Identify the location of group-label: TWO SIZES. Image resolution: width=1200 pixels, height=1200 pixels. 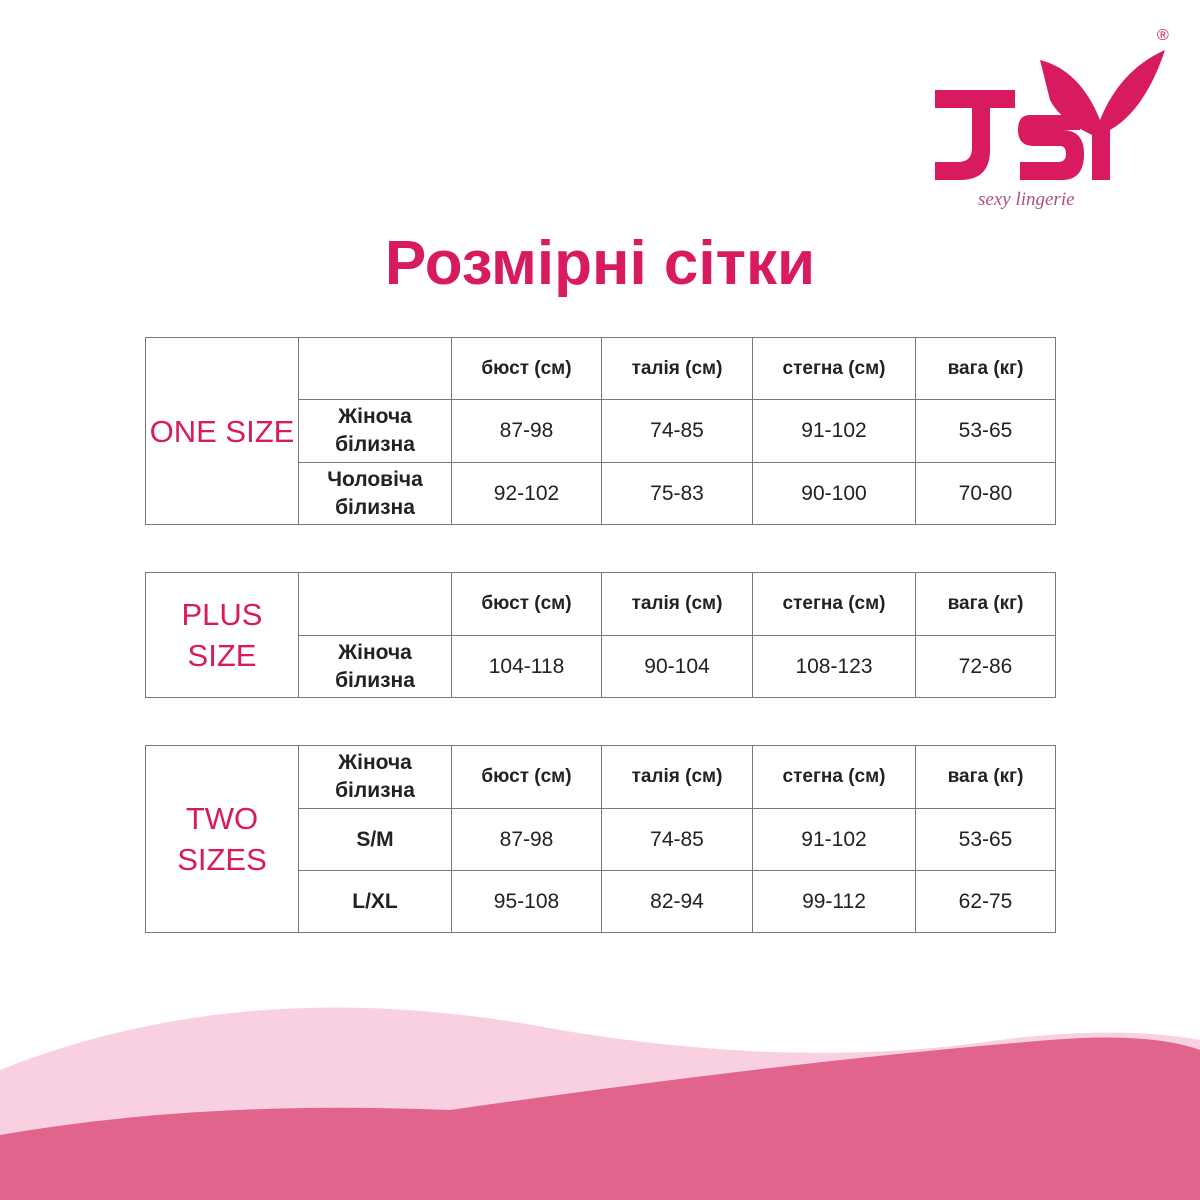
(222, 839).